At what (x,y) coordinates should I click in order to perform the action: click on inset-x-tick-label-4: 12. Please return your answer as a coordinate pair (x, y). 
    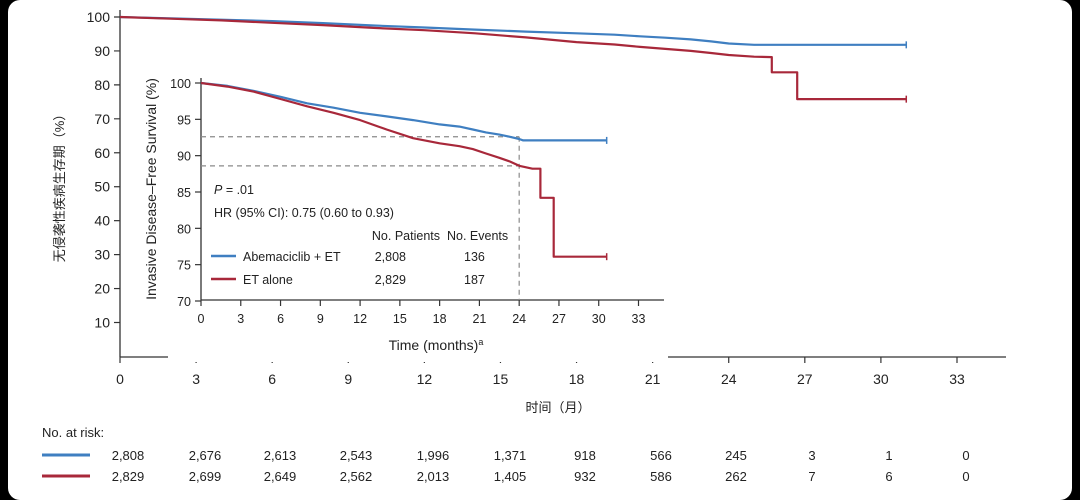
    Looking at the image, I should click on (360, 319).